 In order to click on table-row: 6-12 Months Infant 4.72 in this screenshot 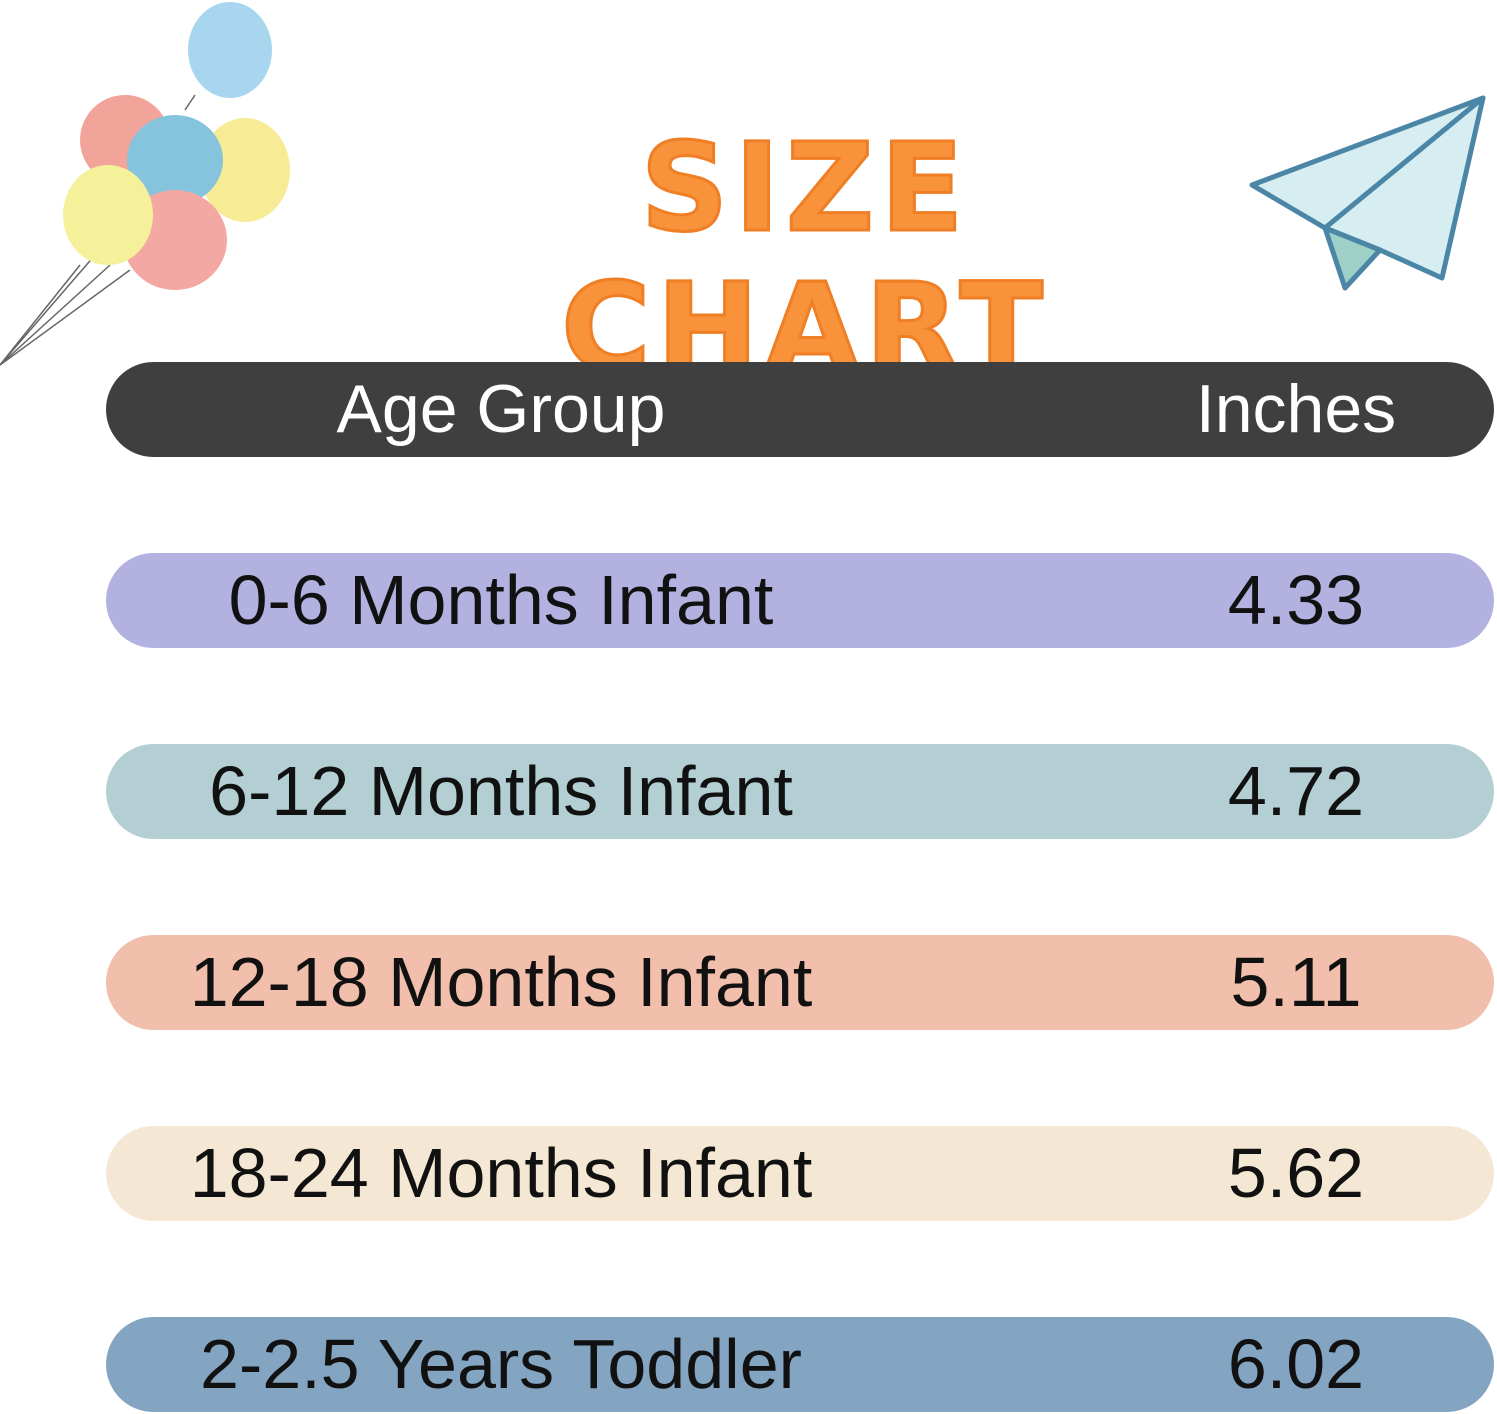, I will do `click(800, 791)`.